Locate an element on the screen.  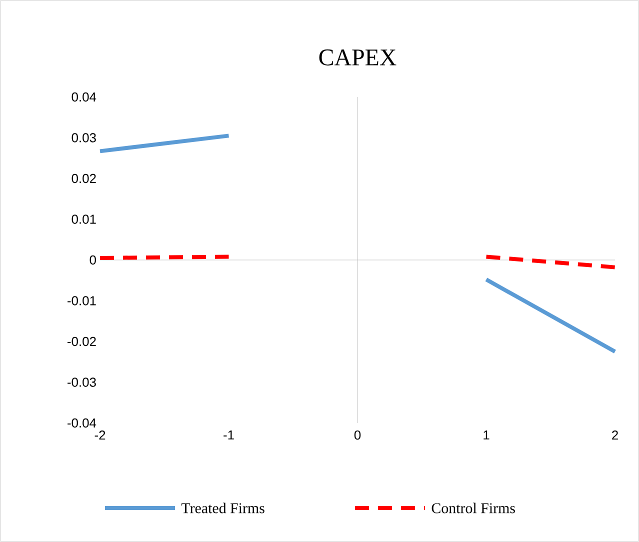
y-tick-label: 0.03 is located at coordinates (84, 137).